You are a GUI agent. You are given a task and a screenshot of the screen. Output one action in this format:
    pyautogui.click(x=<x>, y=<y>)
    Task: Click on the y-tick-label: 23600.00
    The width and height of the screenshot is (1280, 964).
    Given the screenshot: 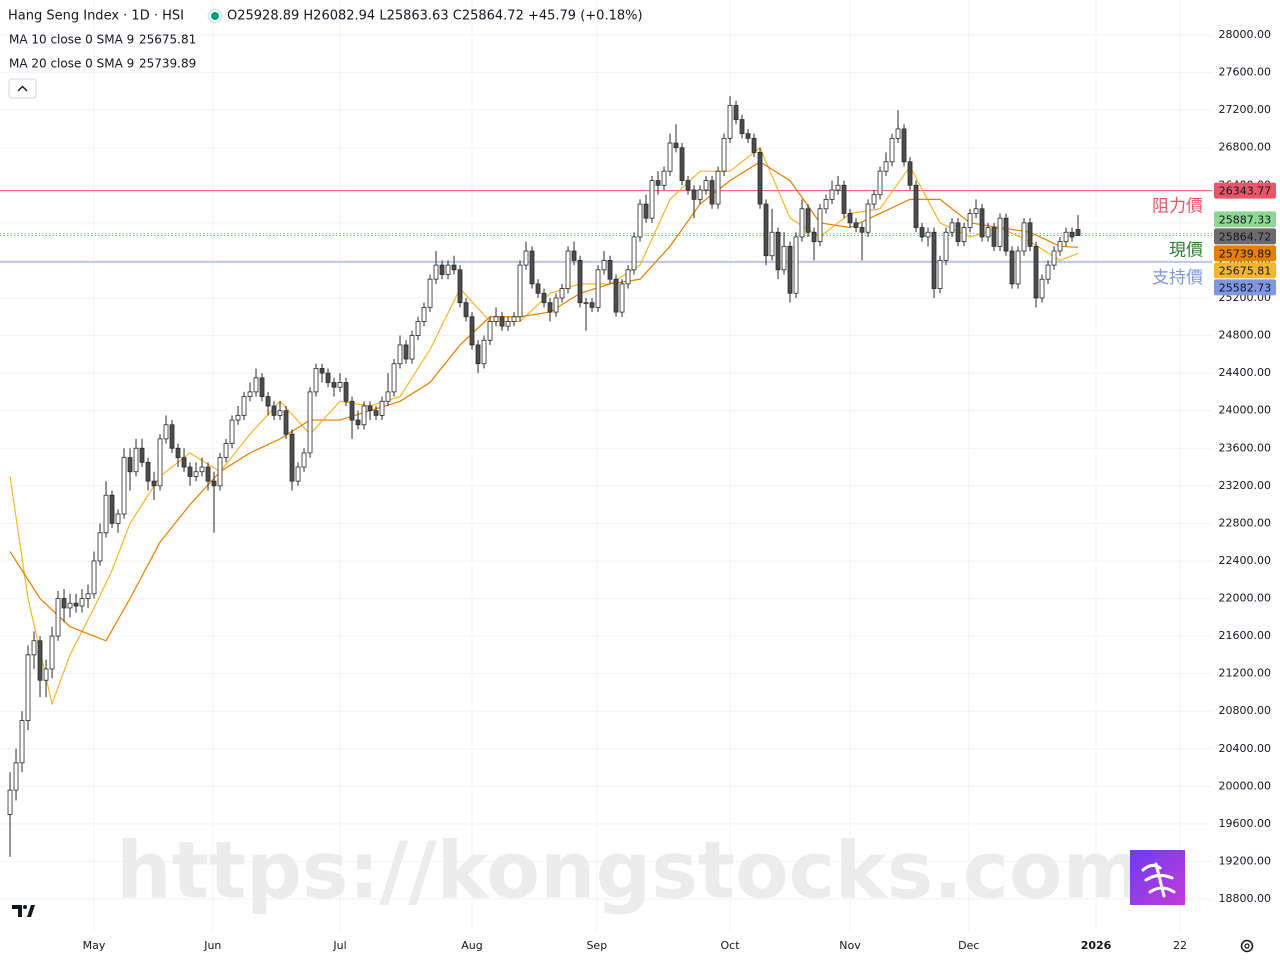 What is the action you would take?
    pyautogui.click(x=1245, y=447)
    